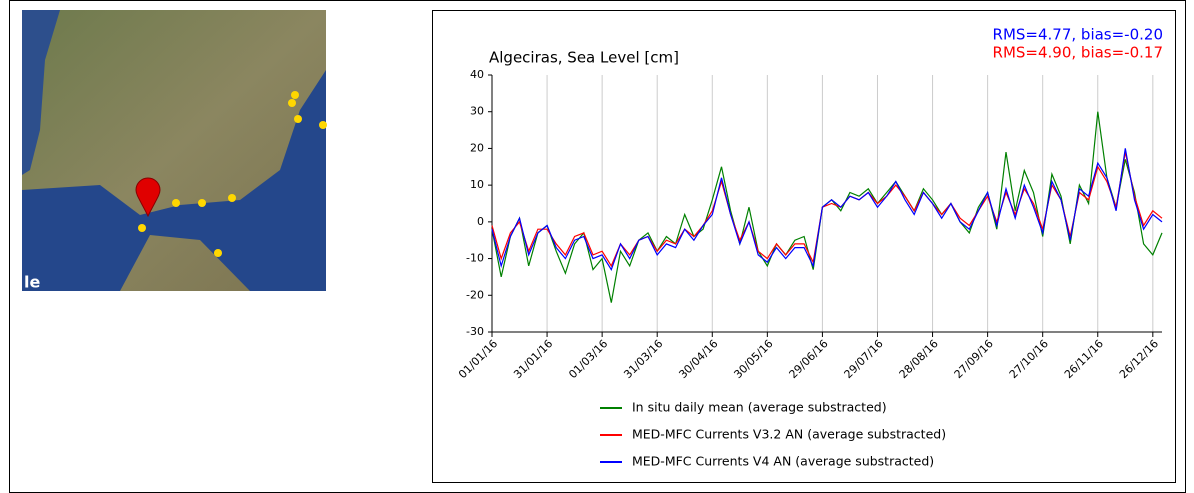 The width and height of the screenshot is (1194, 493). I want to click on map-logo: le, so click(32, 282).